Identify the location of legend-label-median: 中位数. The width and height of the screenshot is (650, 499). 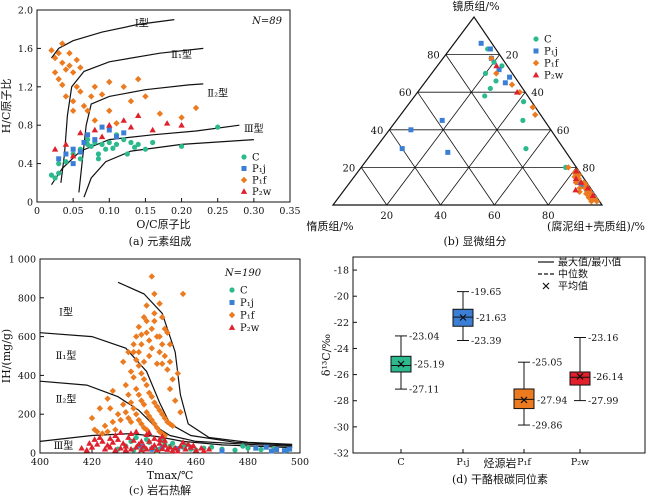
(573, 274).